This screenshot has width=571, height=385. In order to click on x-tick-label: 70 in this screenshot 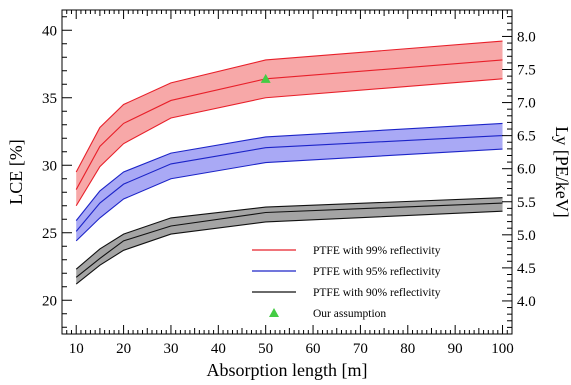, I will do `click(360, 349)`.